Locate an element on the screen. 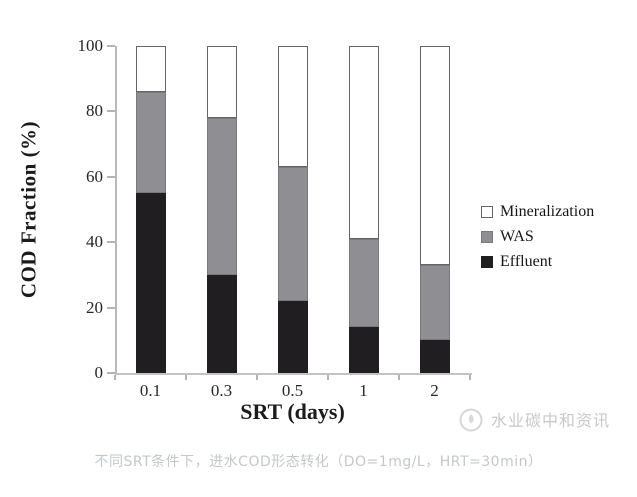 The width and height of the screenshot is (637, 497). legend-swatch-was is located at coordinates (487, 237).